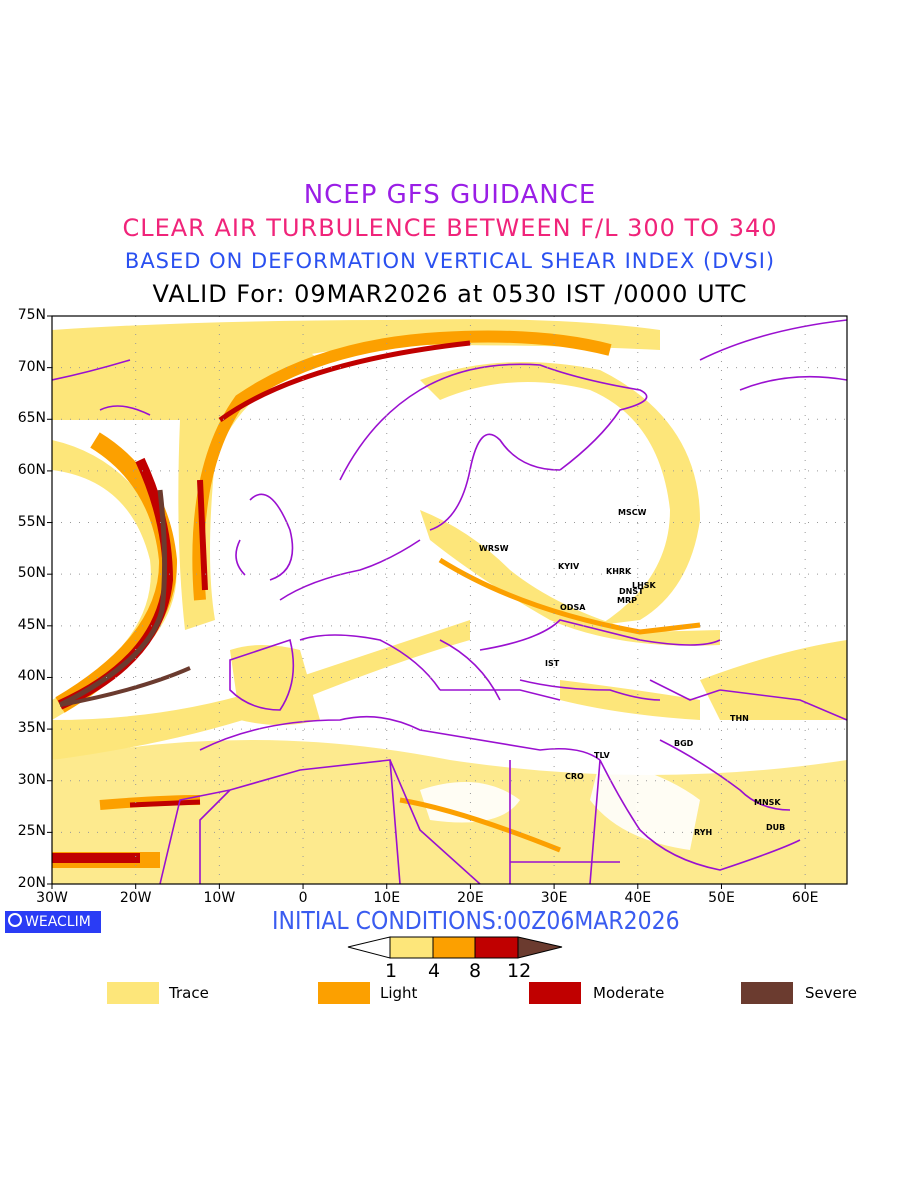 The image size is (900, 1200). I want to click on city-label-cro: CRO, so click(574, 776).